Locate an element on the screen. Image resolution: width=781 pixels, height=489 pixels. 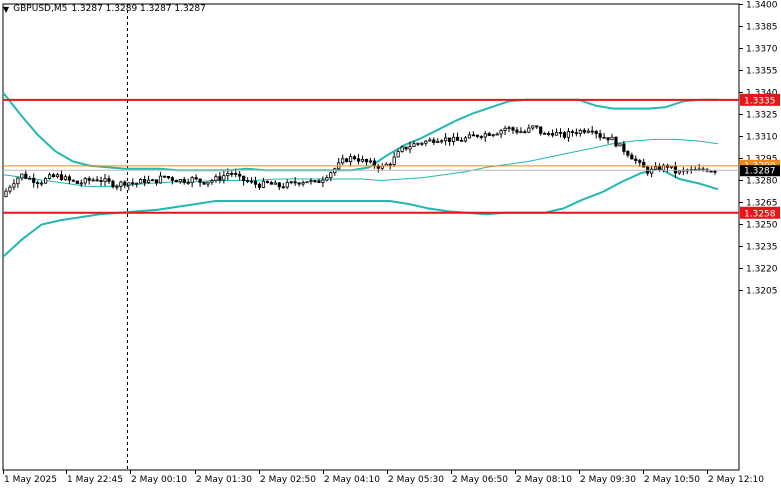
y-tick-label: 1.3340 is located at coordinates (762, 94).